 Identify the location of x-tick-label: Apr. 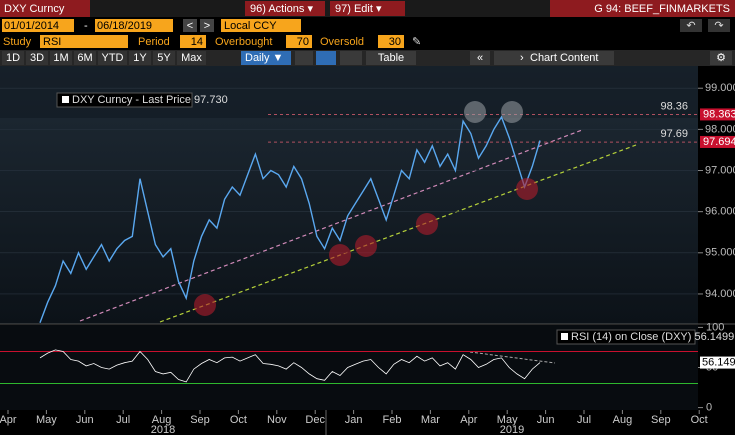
(8, 420).